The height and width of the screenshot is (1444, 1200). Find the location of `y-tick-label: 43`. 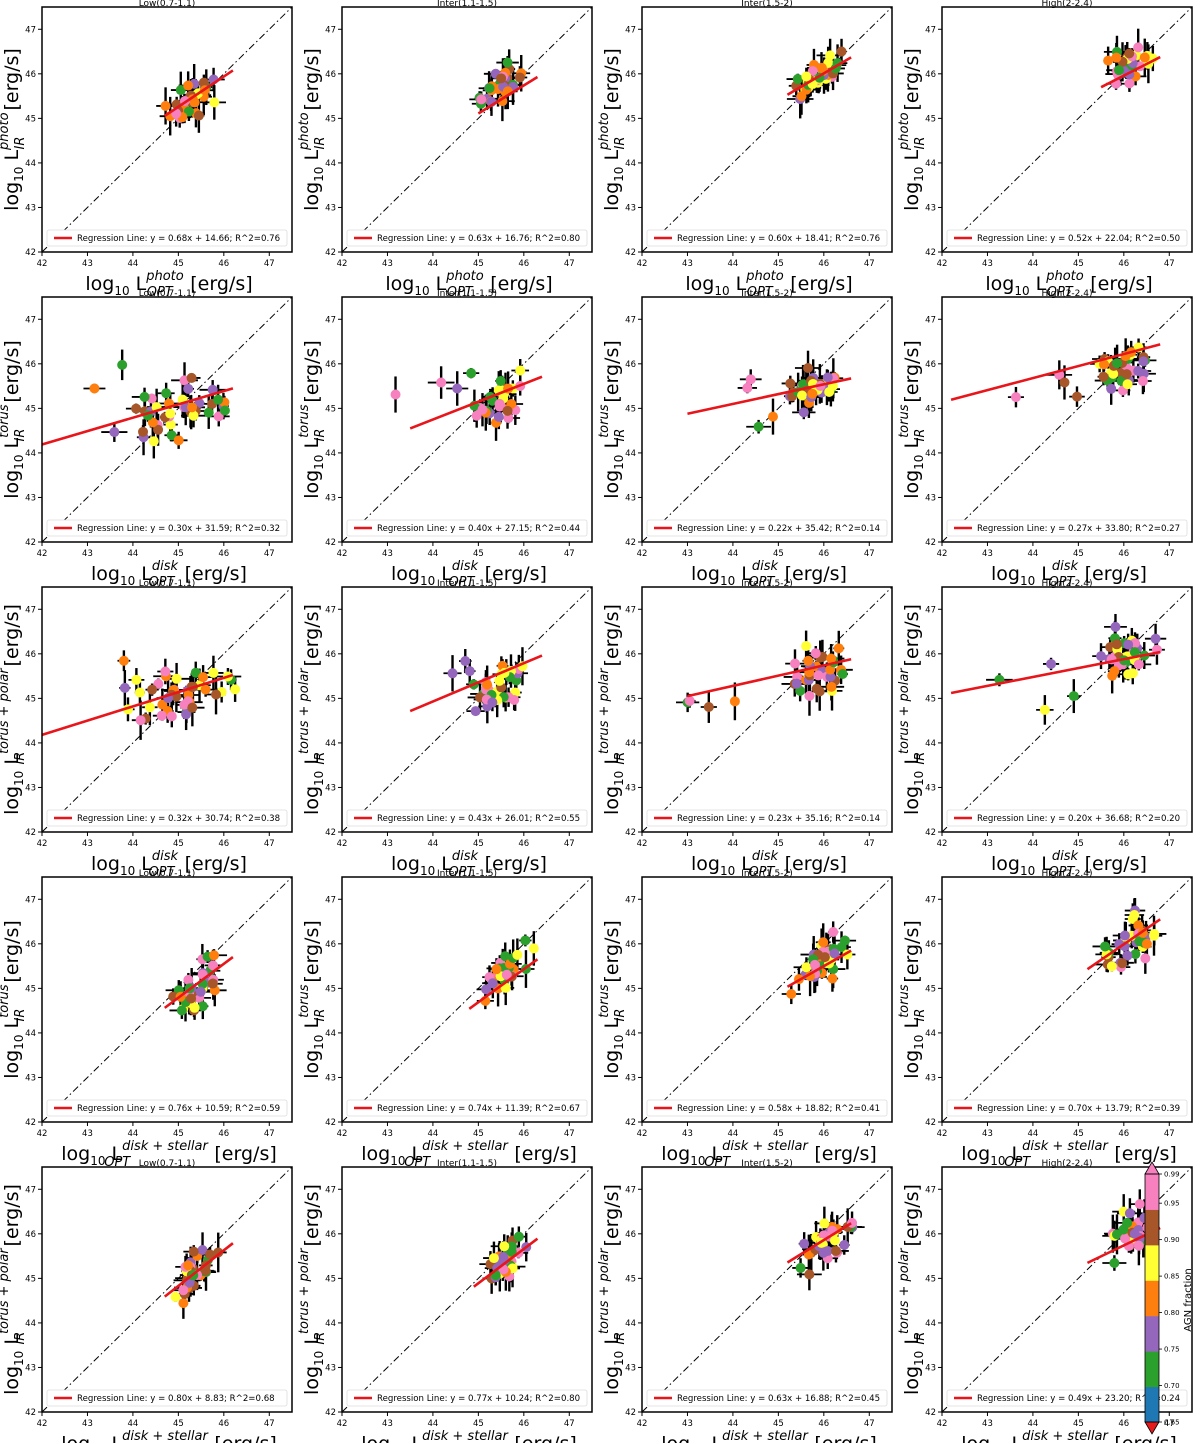

y-tick-label: 43 is located at coordinates (630, 498).